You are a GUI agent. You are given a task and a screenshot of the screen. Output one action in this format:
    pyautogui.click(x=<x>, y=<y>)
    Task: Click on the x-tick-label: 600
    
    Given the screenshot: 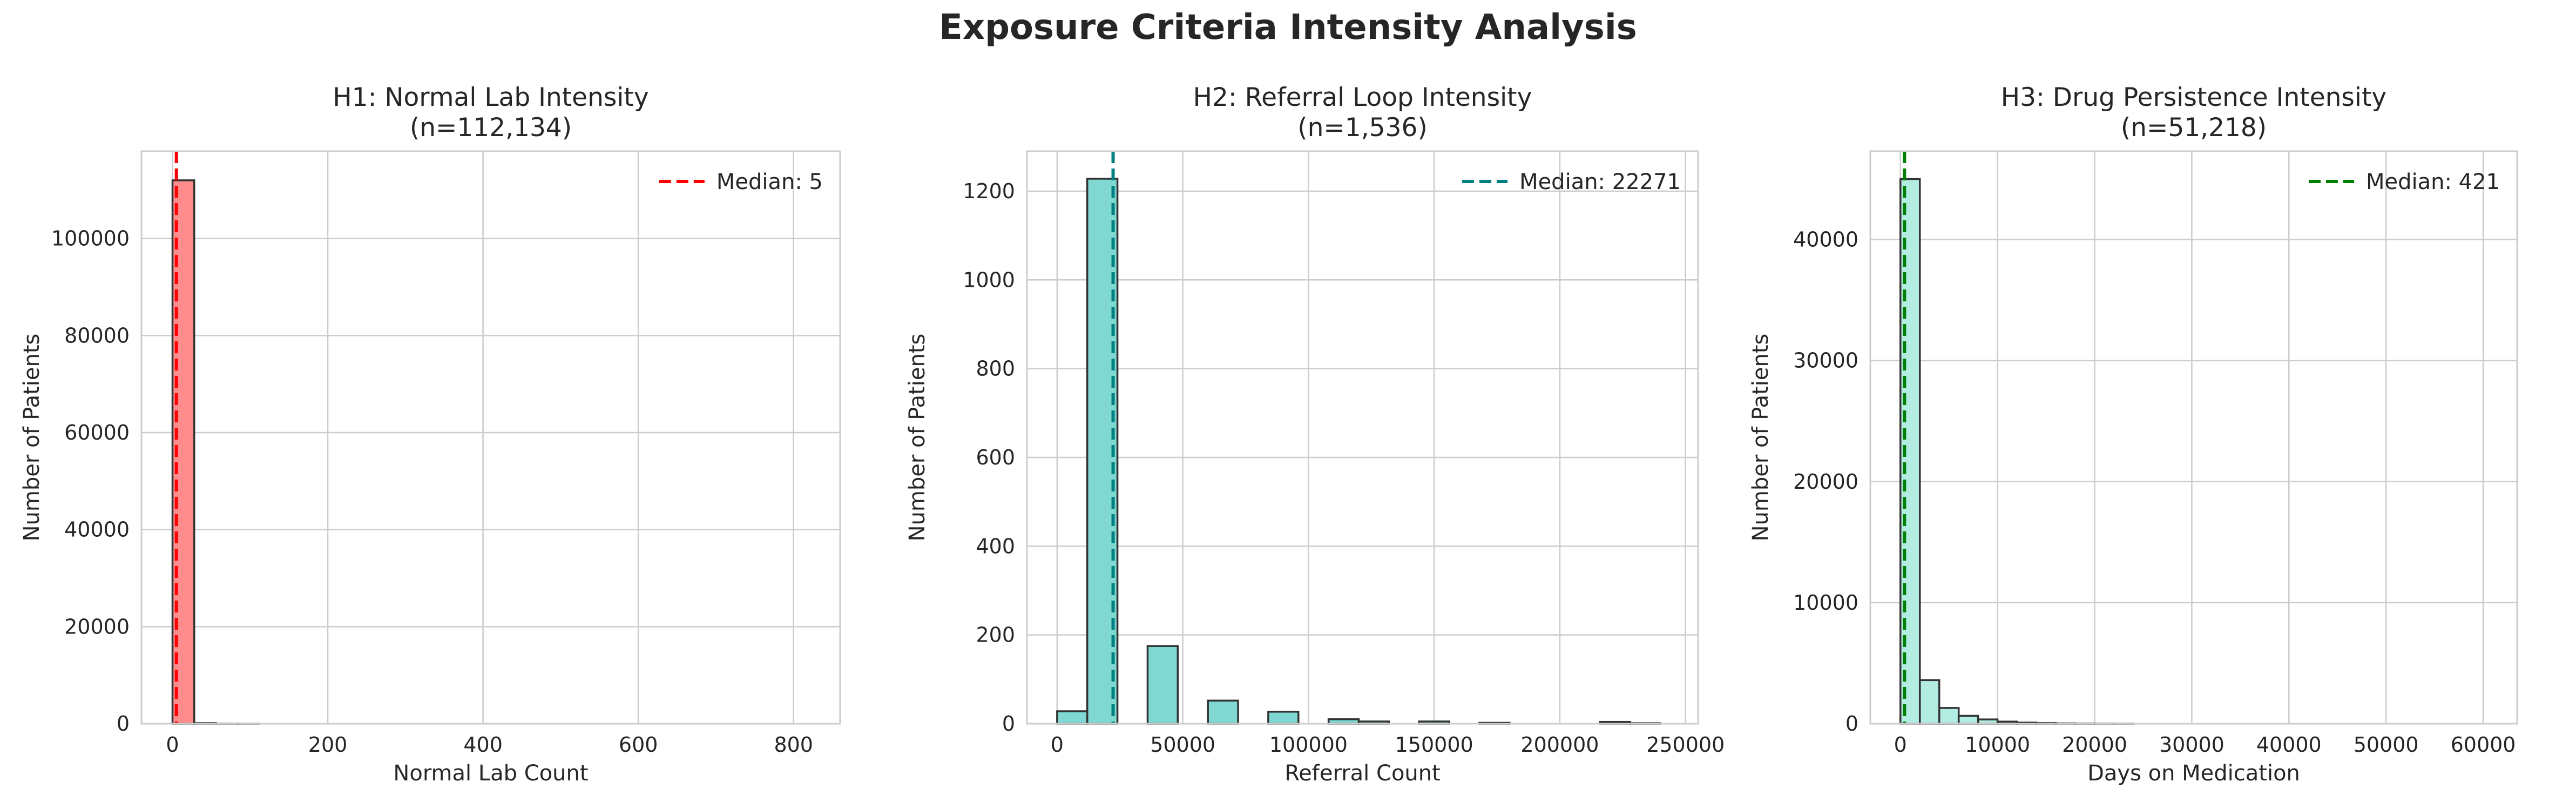 What is the action you would take?
    pyautogui.click(x=639, y=745)
    